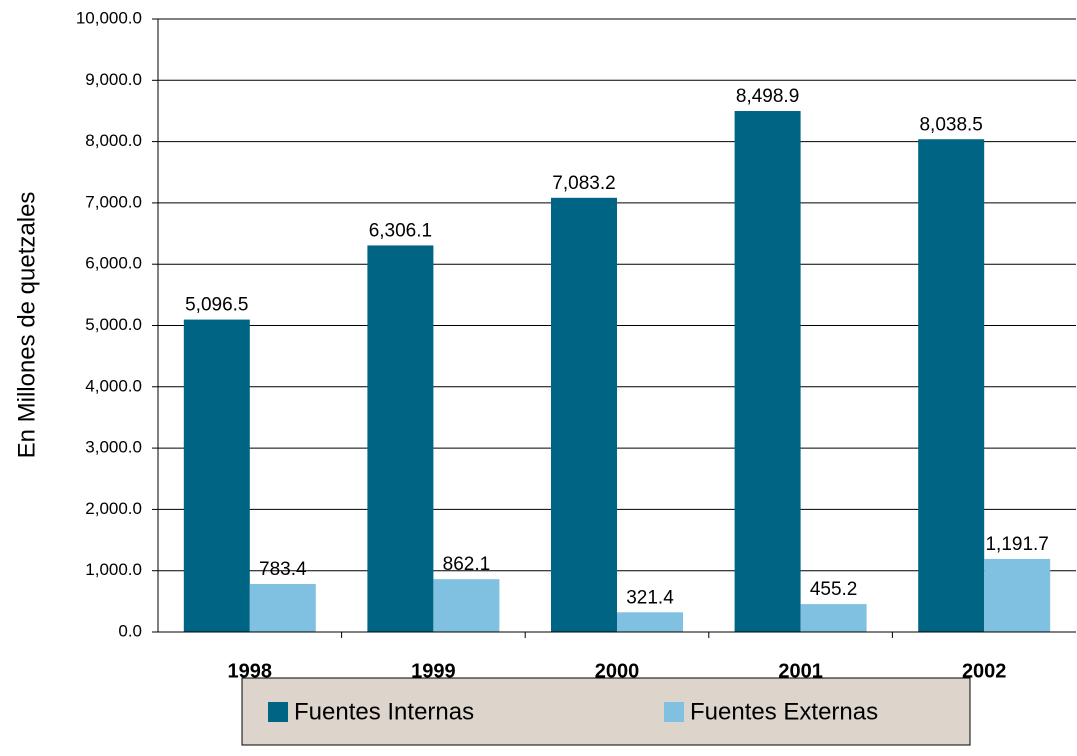 The image size is (1077, 756). I want to click on x-tick-label: 2000, so click(617, 671).